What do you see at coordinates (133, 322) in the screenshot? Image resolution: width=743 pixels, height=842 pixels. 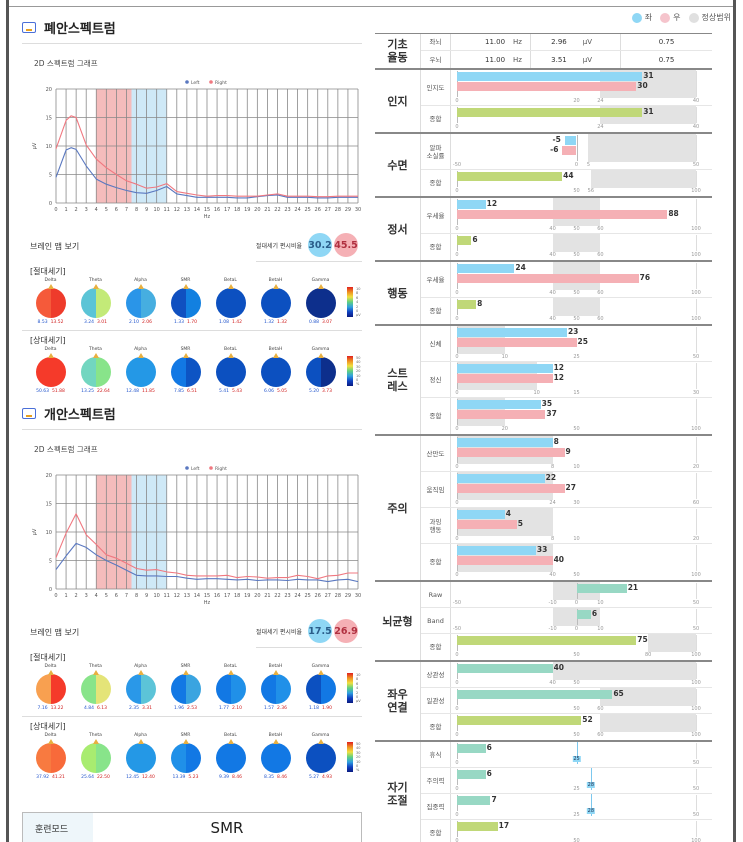 I see `left-value: 2.10` at bounding box center [133, 322].